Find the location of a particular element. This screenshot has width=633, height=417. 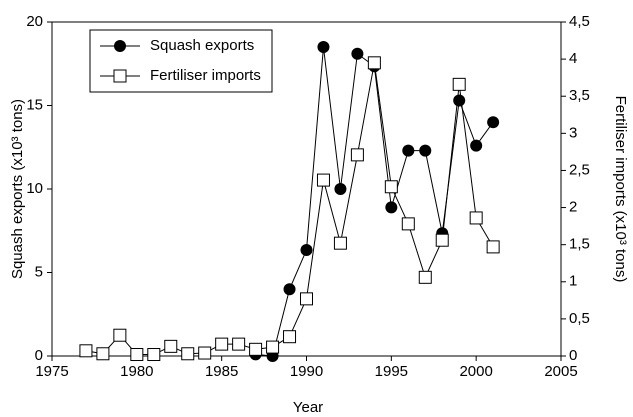

x-tick-label: 1980 is located at coordinates (136, 371).